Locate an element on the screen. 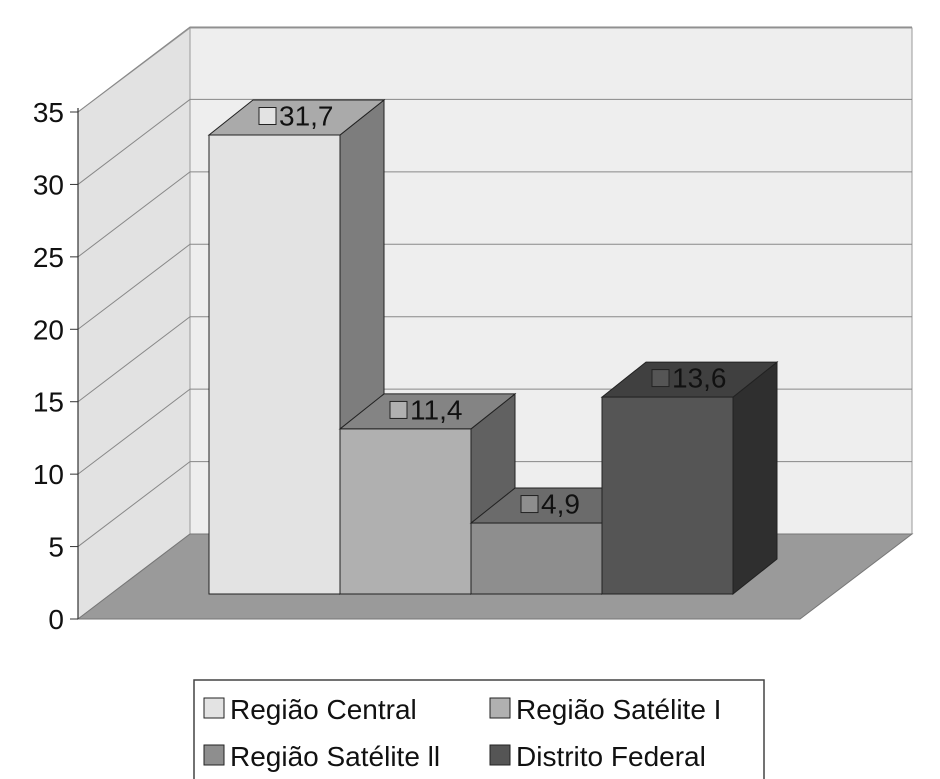 This screenshot has height=779, width=940. y-tick-label: 30 is located at coordinates (48, 184).